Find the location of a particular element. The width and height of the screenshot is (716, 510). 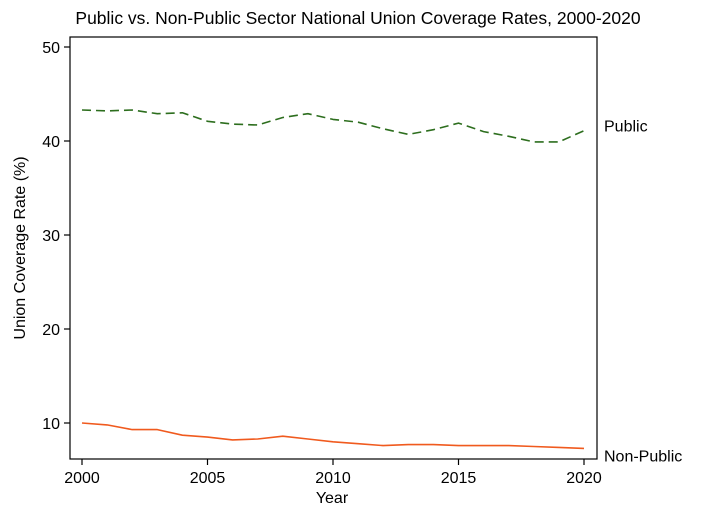

x-axis-label: Year is located at coordinates (332, 498).